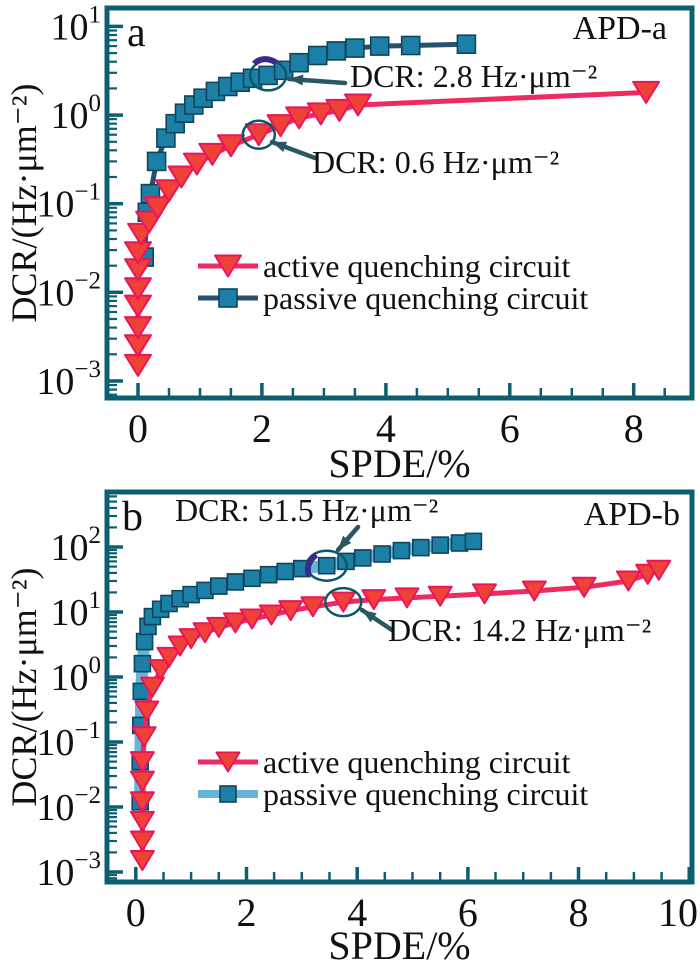 The height and width of the screenshot is (965, 700). I want to click on annotation-dcr-0-6: DCR: 0.6 Hz·μm⁻², so click(436, 162).